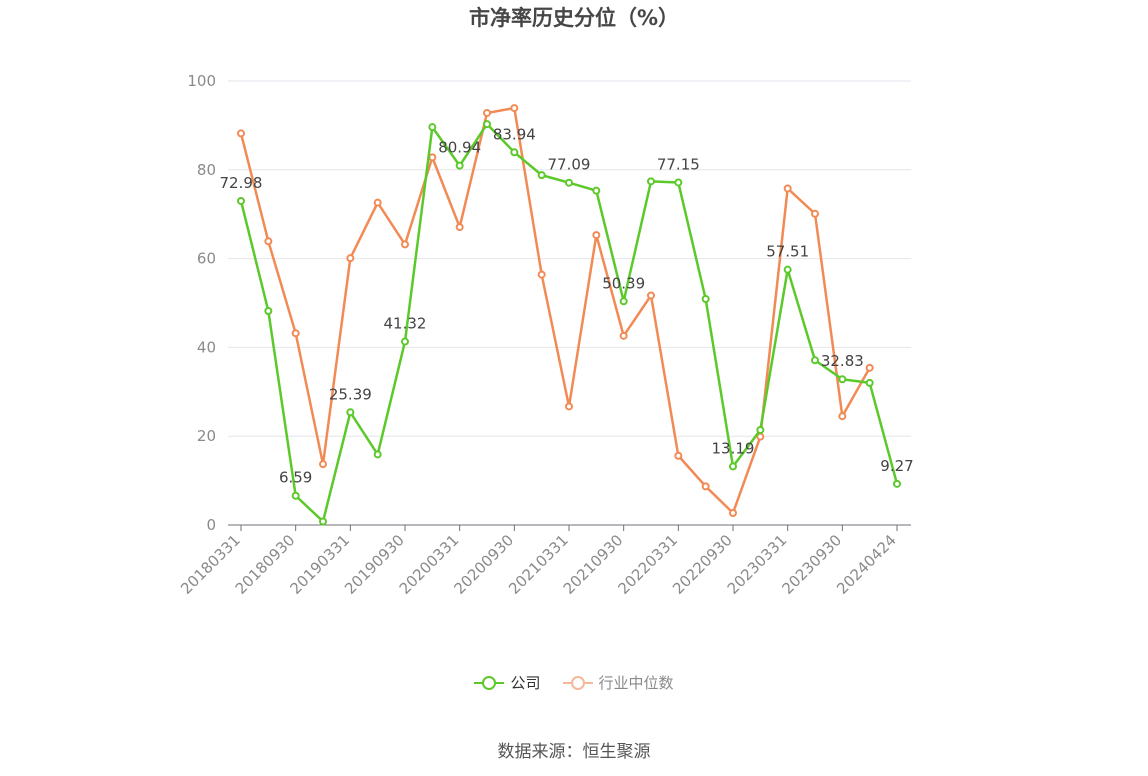 The image size is (1148, 776). What do you see at coordinates (574, 18) in the screenshot?
I see `chart-title: 市净率历史分位（%）` at bounding box center [574, 18].